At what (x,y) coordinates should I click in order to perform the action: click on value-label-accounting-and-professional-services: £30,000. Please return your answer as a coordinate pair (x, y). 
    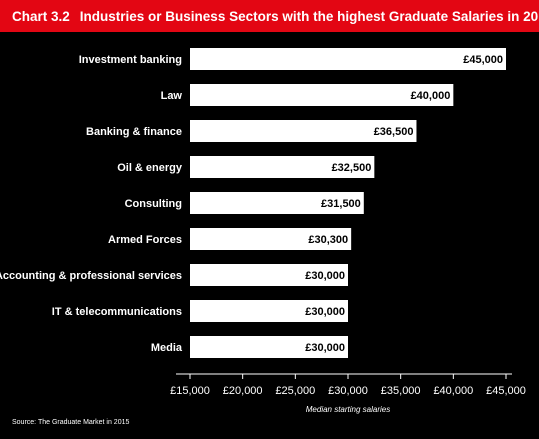
    Looking at the image, I should click on (325, 276).